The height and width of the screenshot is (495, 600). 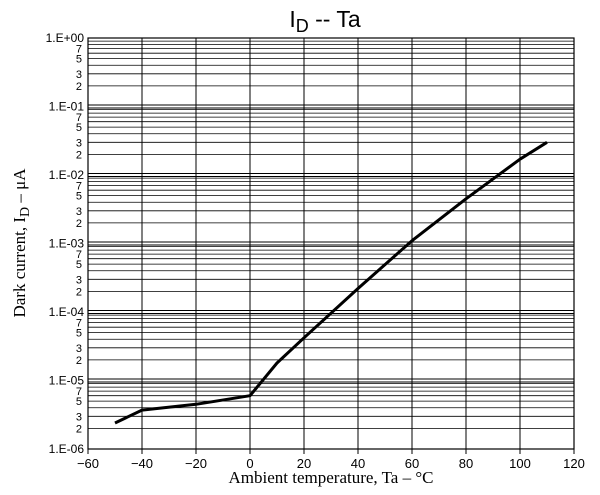 What do you see at coordinates (331, 463) in the screenshot?
I see `x-axis-labels: −60 −40 −20 0 20 40 60 80 100 120` at bounding box center [331, 463].